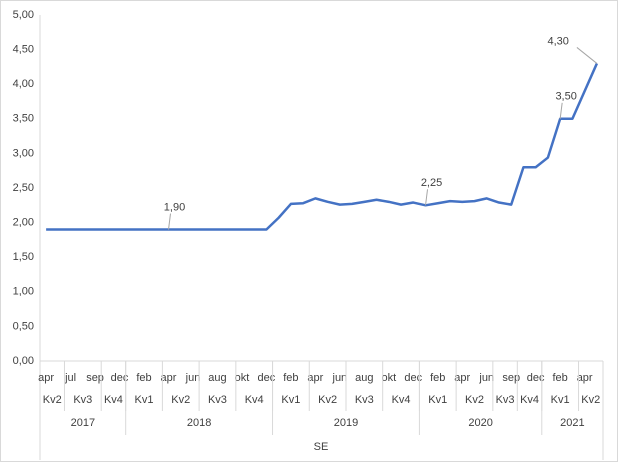  Describe the element at coordinates (23, 188) in the screenshot. I see `y-tick-label: 2,50` at that location.